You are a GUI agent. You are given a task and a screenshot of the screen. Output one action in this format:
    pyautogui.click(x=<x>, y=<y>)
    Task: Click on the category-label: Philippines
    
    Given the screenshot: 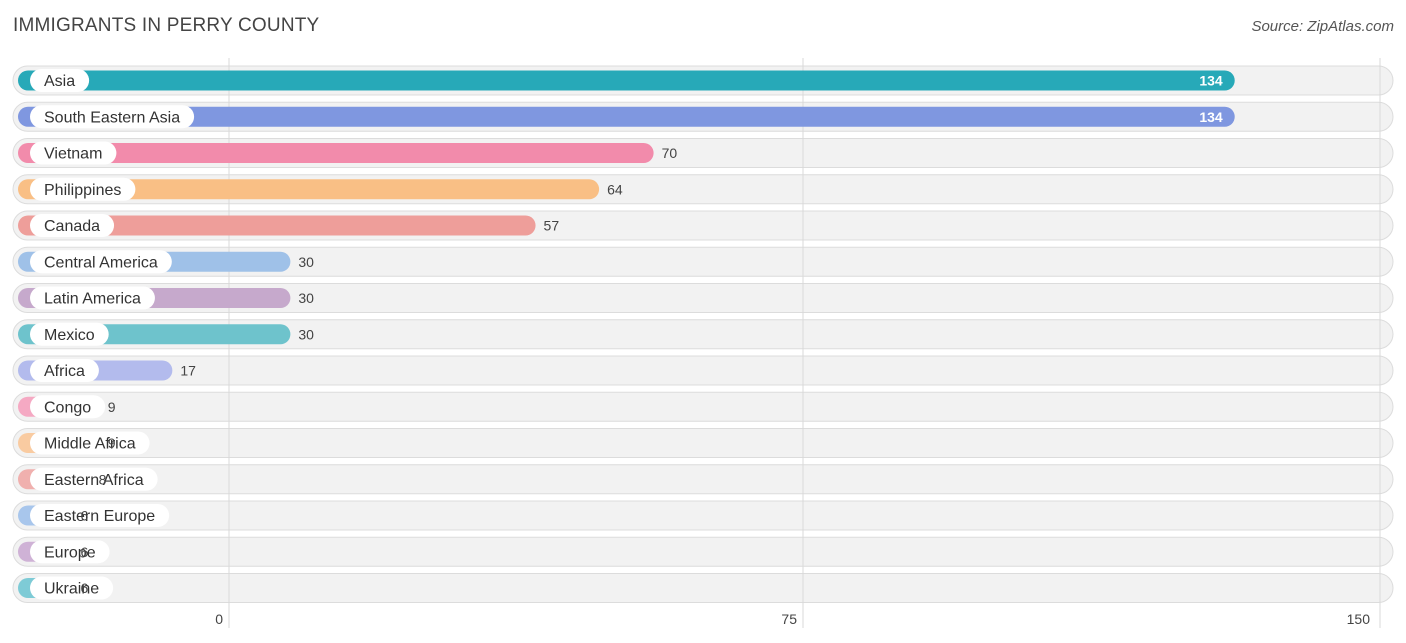 What is the action you would take?
    pyautogui.click(x=82, y=190)
    